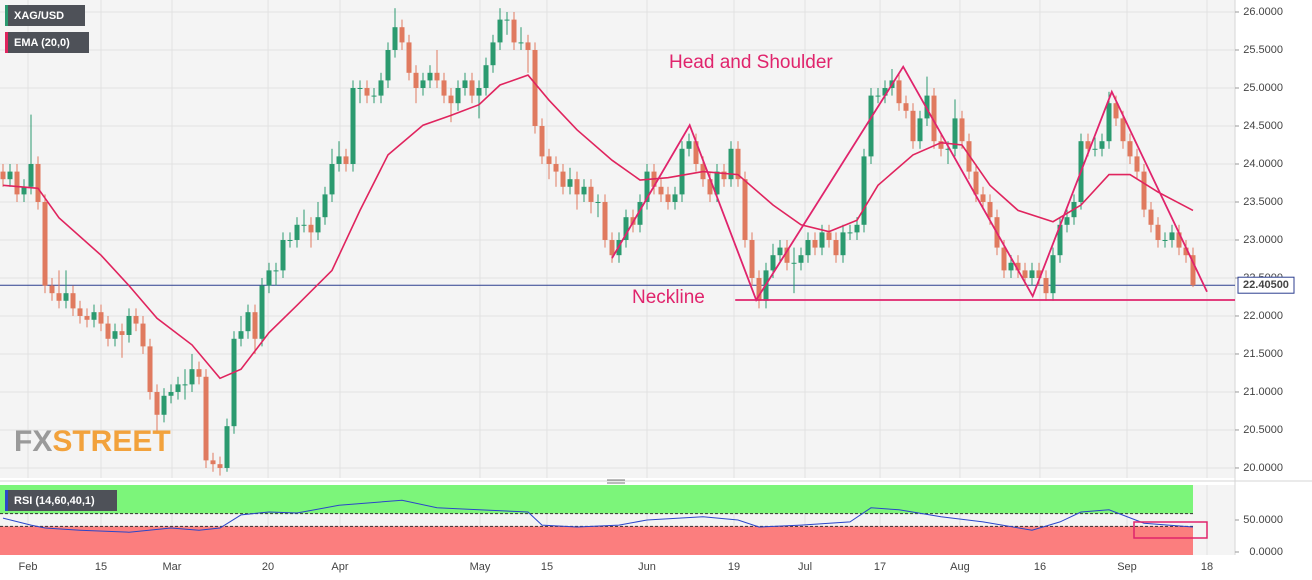 The image size is (1312, 580). Describe the element at coordinates (751, 62) in the screenshot. I see `pattern-label: Head and Shoulder` at that location.